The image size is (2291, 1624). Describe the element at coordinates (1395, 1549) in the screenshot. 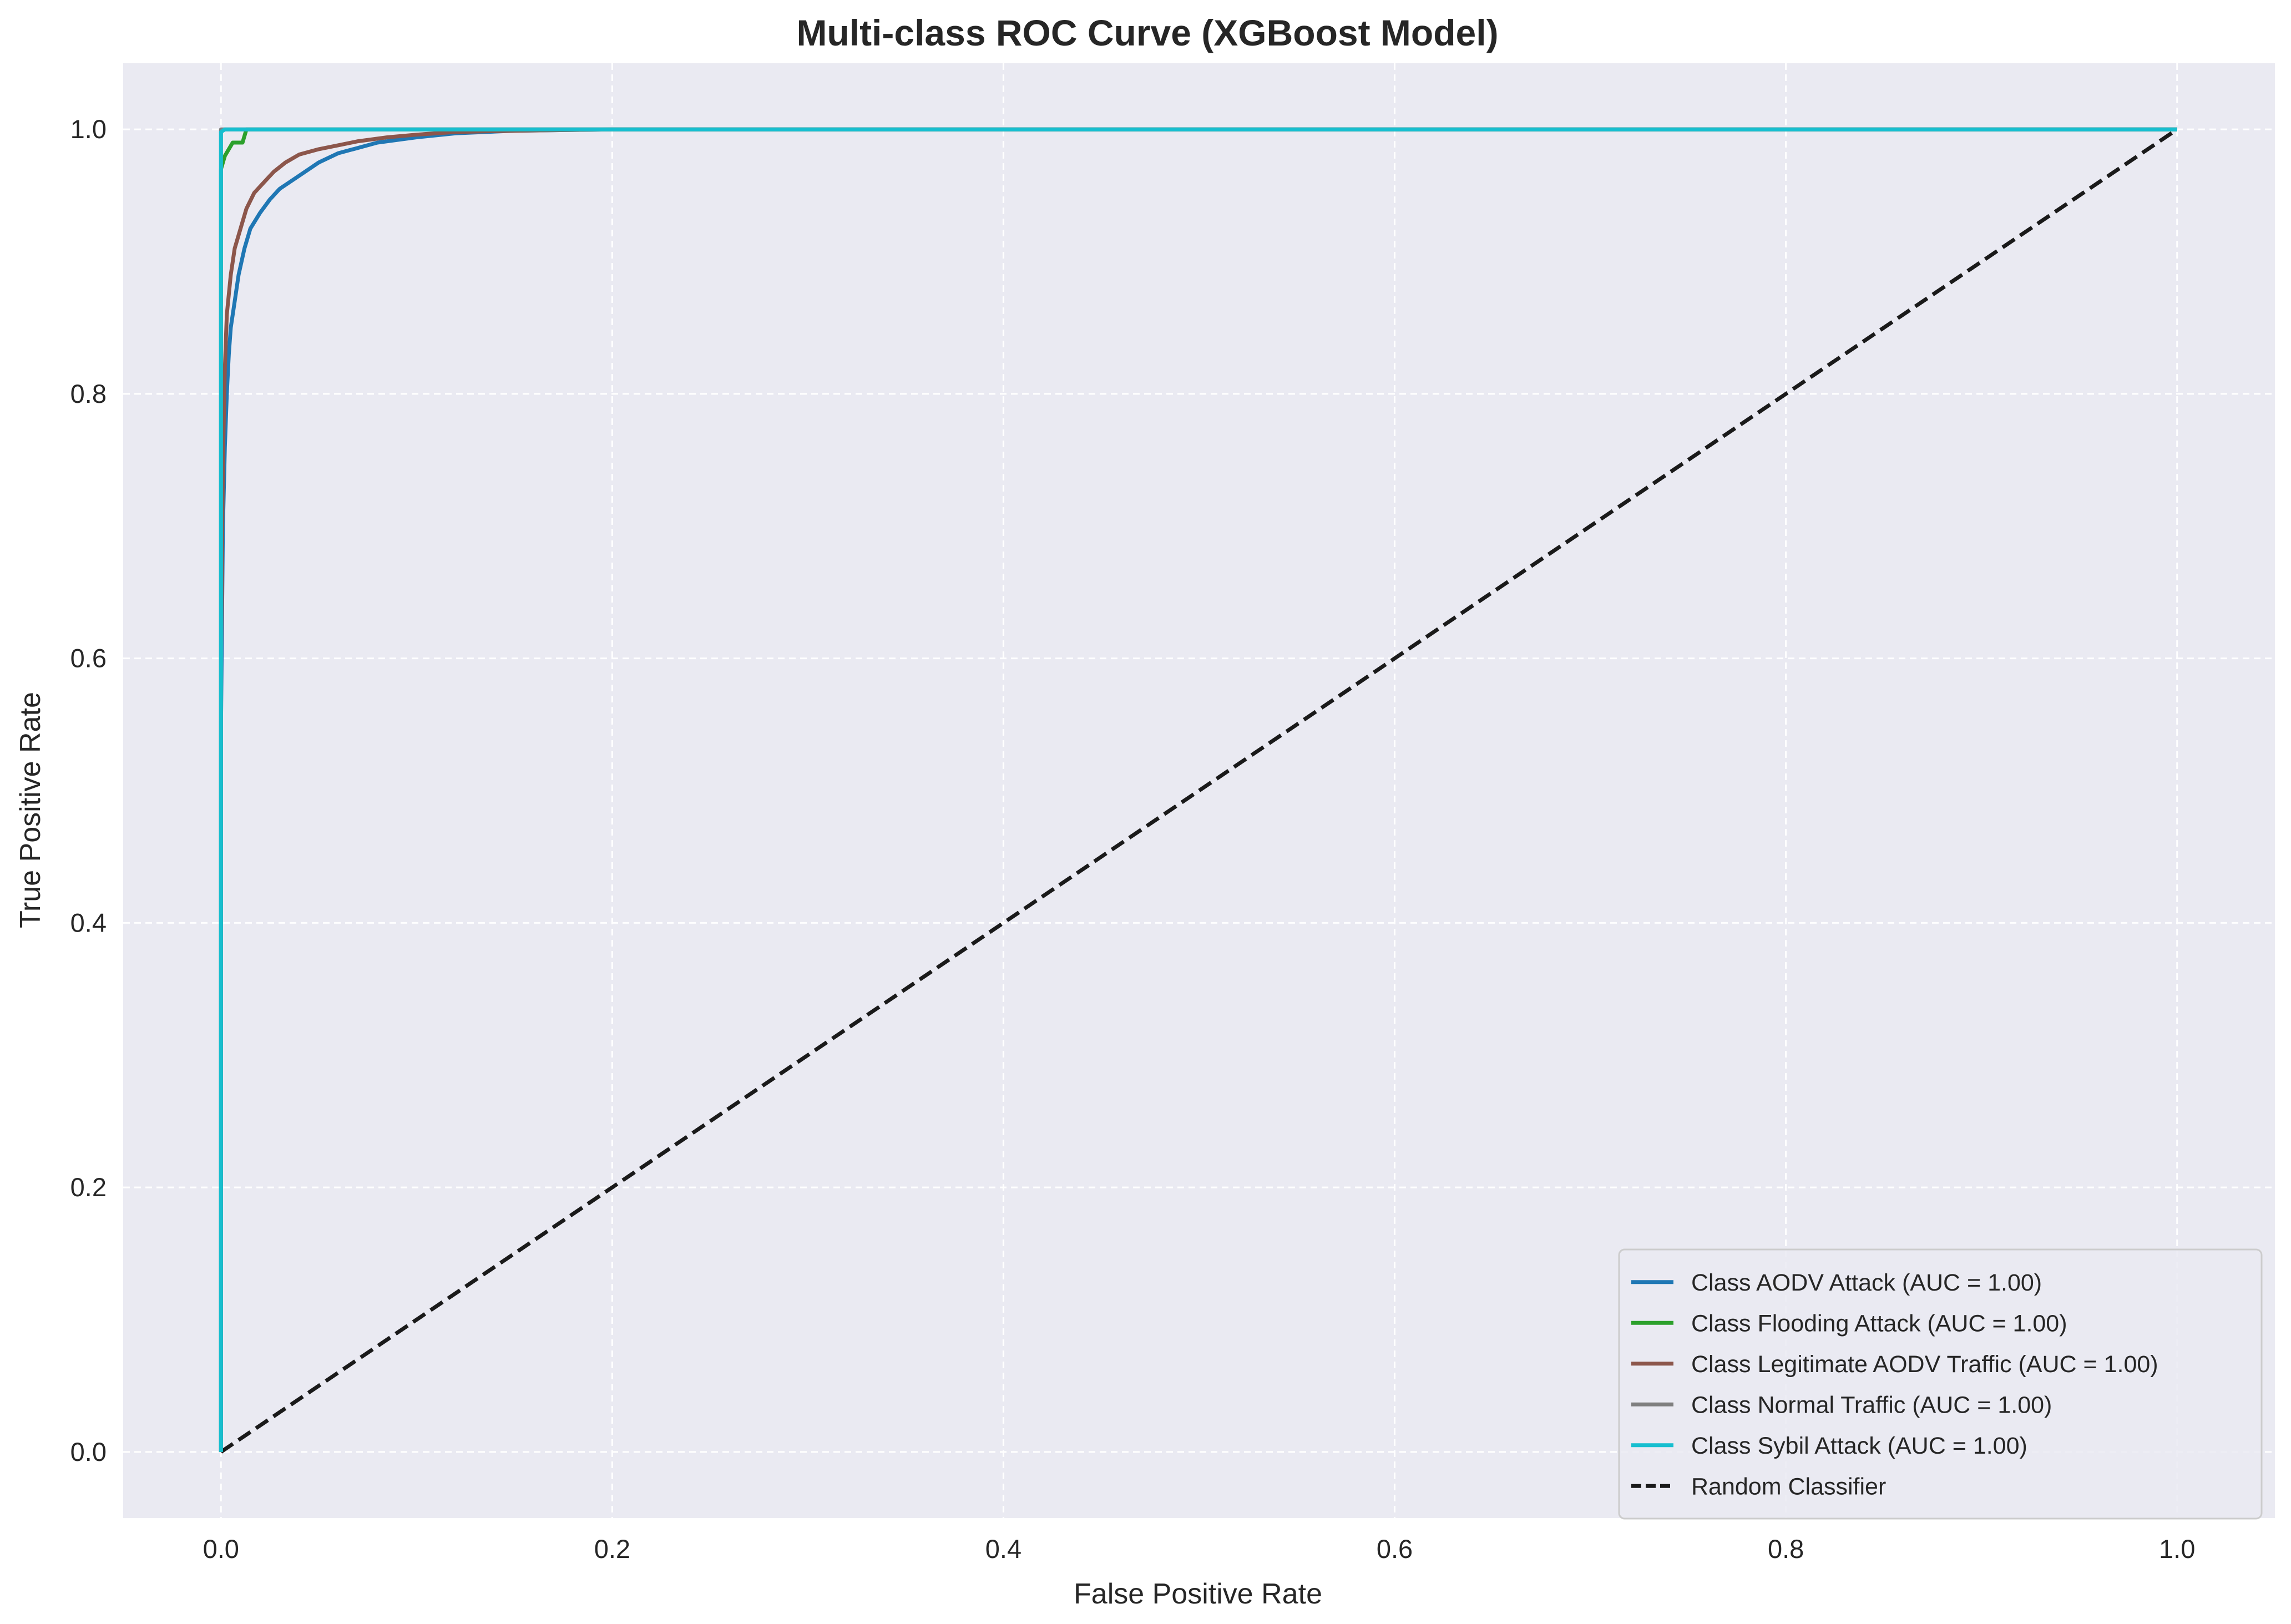

I see `x-tick-label: 0.6` at that location.